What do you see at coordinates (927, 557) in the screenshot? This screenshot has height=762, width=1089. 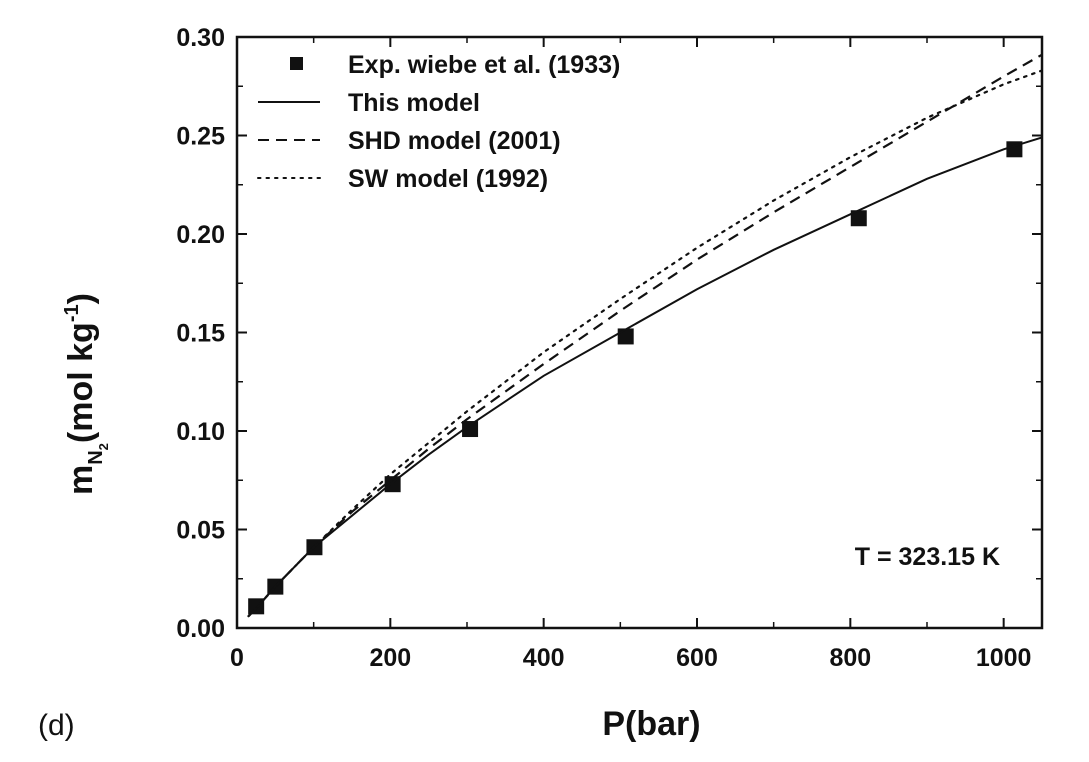 I see `temperature-annotation: T = 323.15 K` at bounding box center [927, 557].